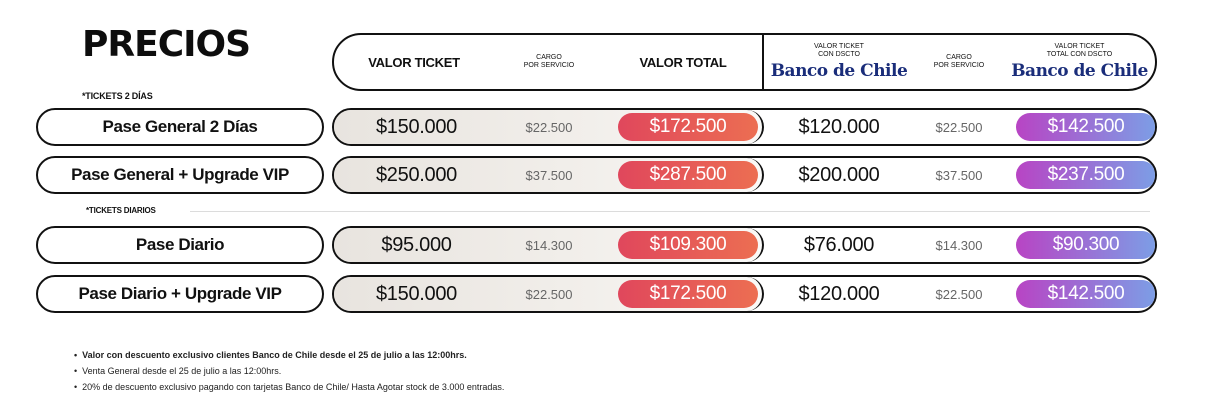 This screenshot has width=1213, height=410. Describe the element at coordinates (670, 211) in the screenshot. I see `section-divider` at that location.